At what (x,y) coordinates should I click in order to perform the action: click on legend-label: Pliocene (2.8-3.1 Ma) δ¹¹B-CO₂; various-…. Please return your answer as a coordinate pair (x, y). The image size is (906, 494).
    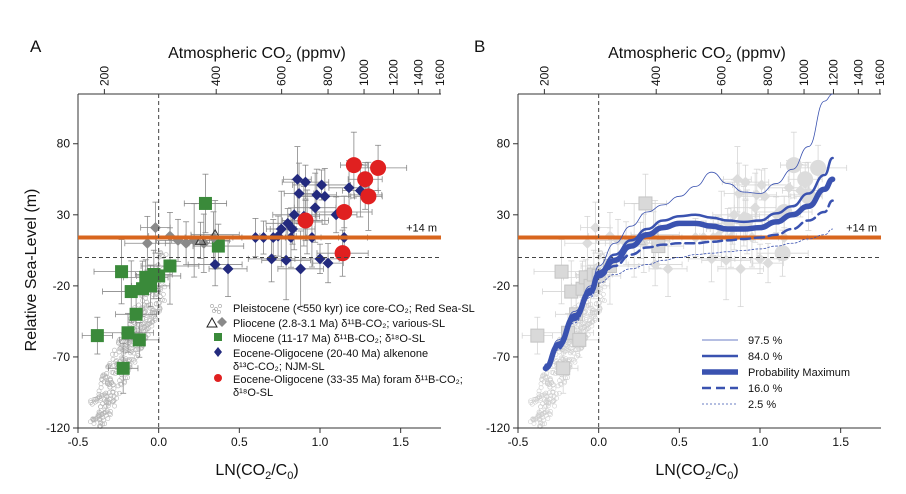
    Looking at the image, I should click on (339, 324).